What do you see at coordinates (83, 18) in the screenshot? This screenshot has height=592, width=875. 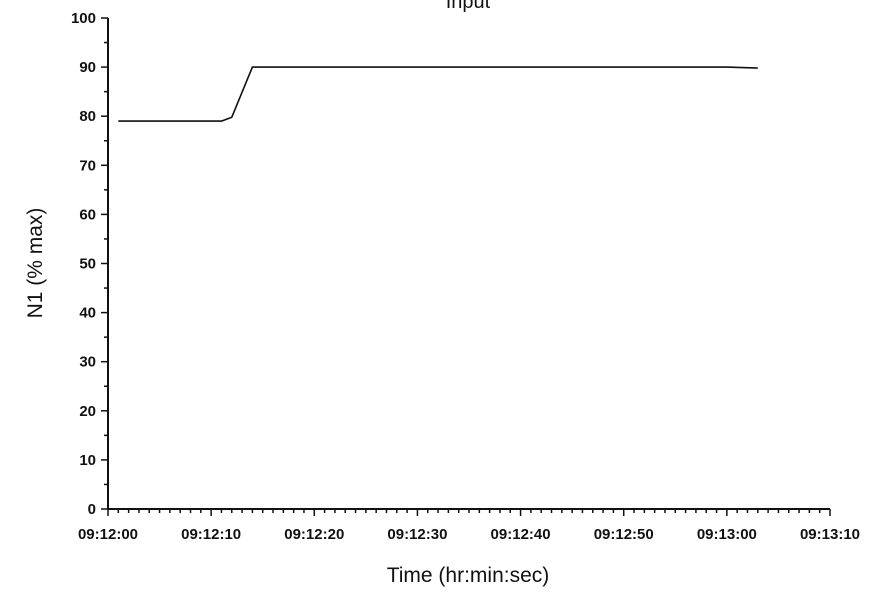 I see `y-tick-label: 100` at bounding box center [83, 18].